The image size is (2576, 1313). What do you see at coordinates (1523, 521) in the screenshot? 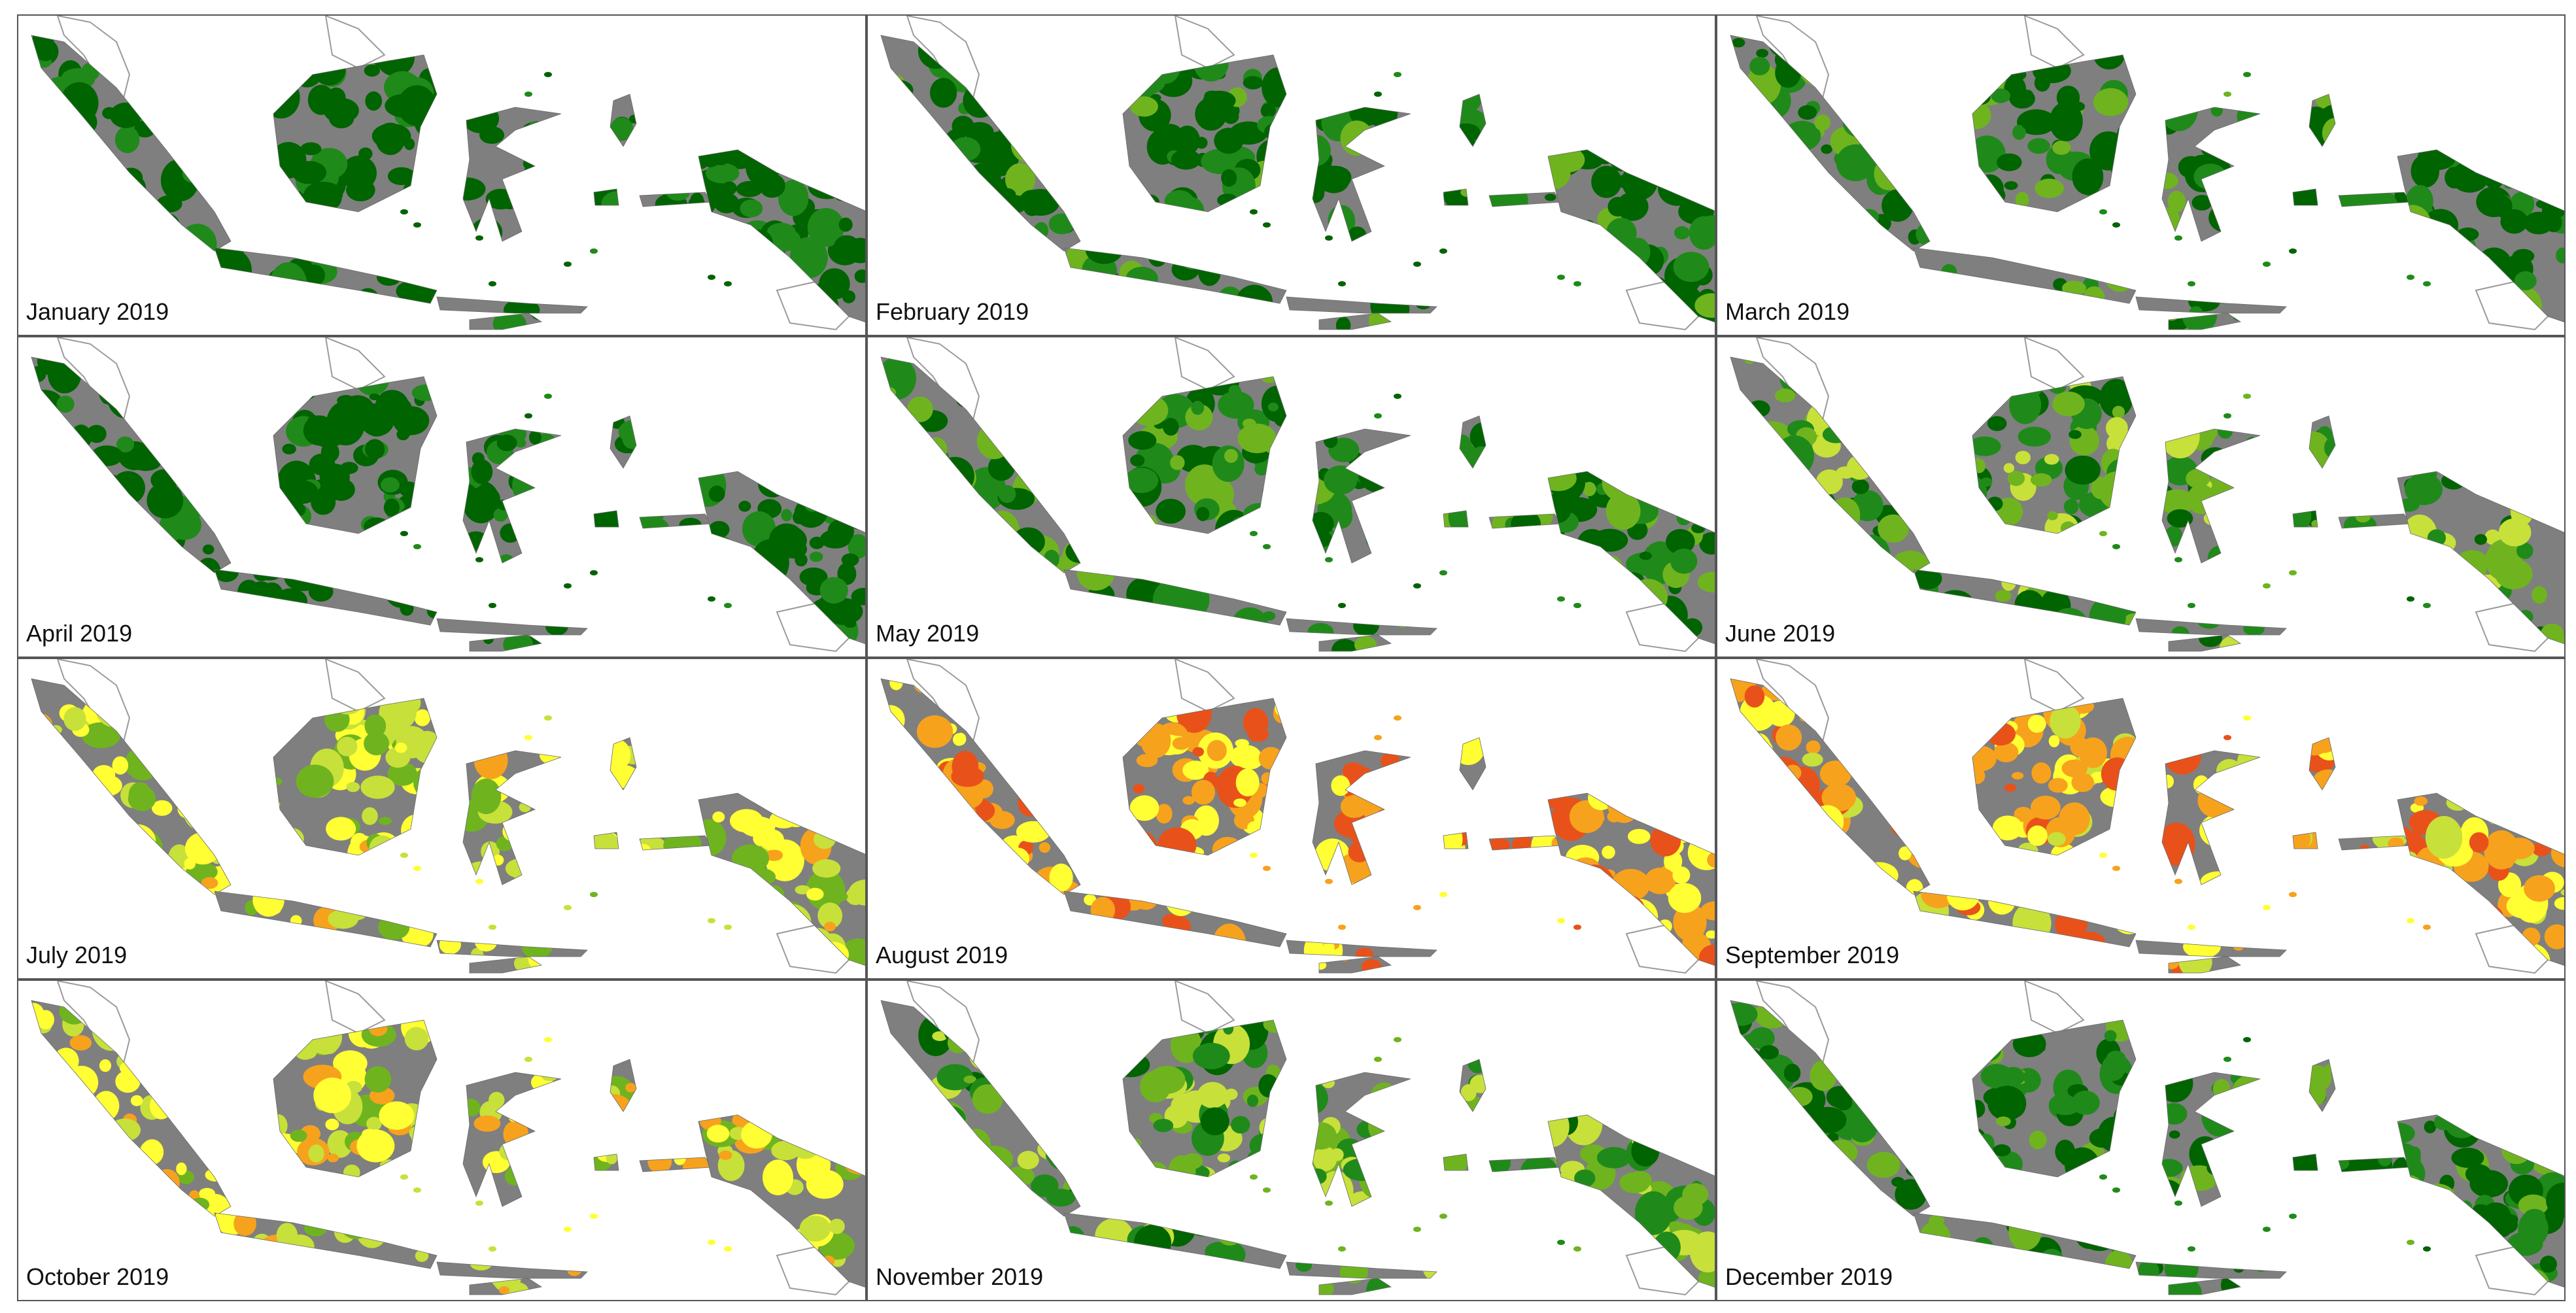
I see `island-seram-patches` at bounding box center [1523, 521].